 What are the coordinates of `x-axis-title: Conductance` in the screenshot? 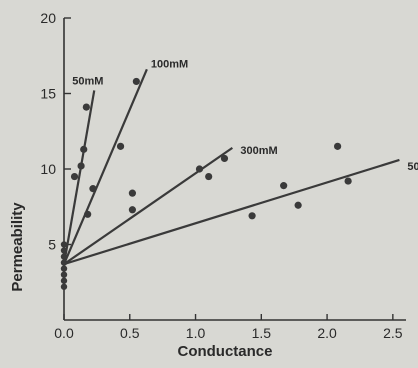 It's located at (224, 351).